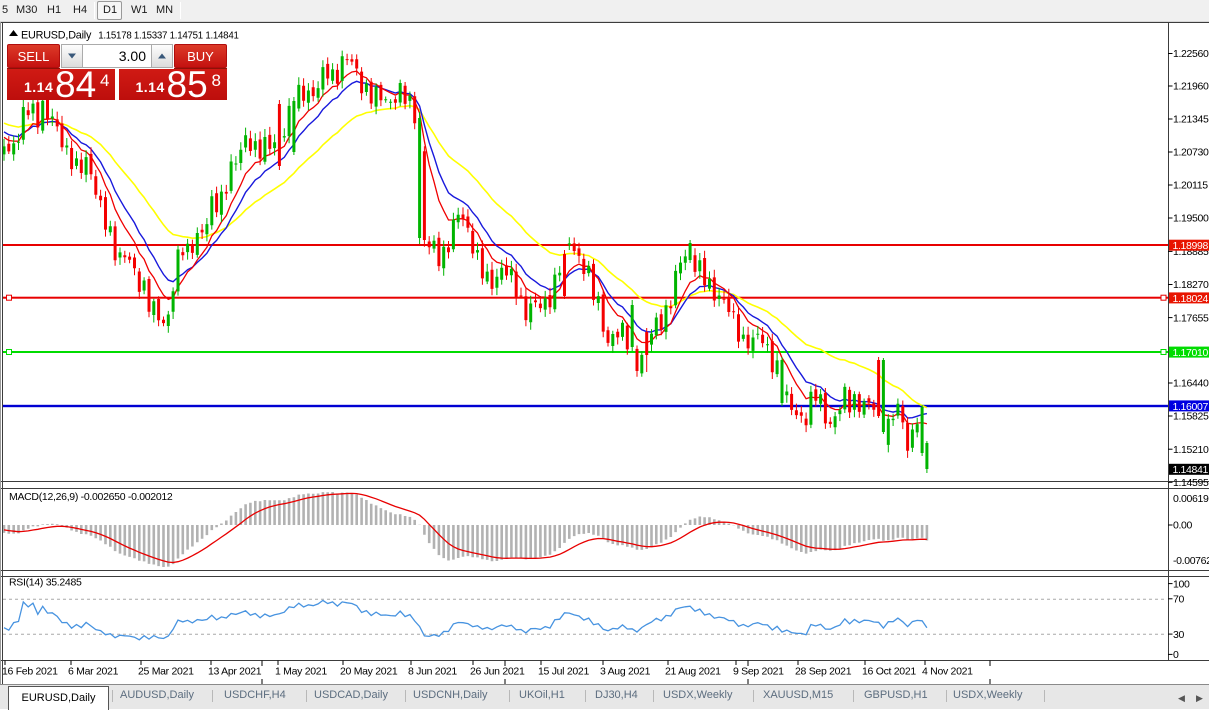  I want to click on svg-text: 1.20115, so click(1190, 186).